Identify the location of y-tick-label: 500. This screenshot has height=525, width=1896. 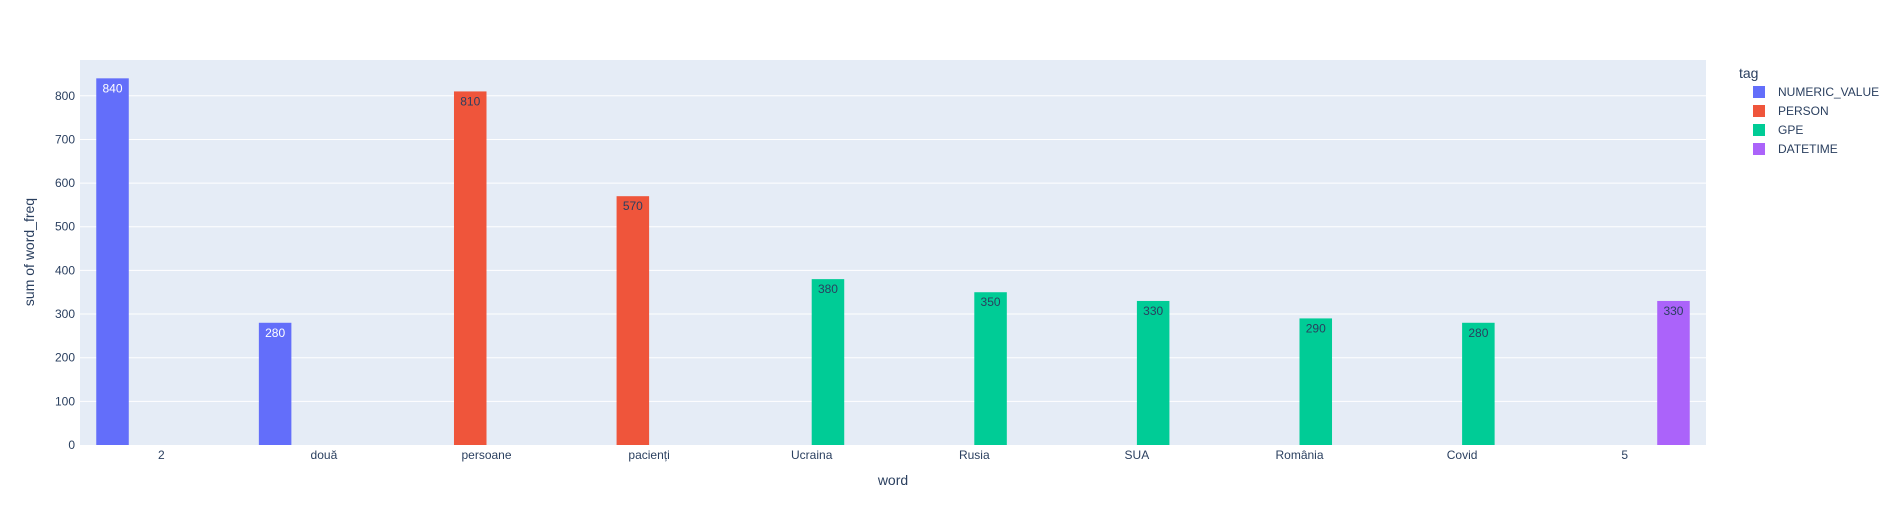
(65, 227).